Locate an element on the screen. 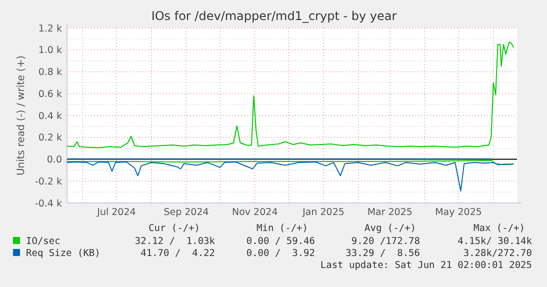  text: Min (-/+) is located at coordinates (282, 228).